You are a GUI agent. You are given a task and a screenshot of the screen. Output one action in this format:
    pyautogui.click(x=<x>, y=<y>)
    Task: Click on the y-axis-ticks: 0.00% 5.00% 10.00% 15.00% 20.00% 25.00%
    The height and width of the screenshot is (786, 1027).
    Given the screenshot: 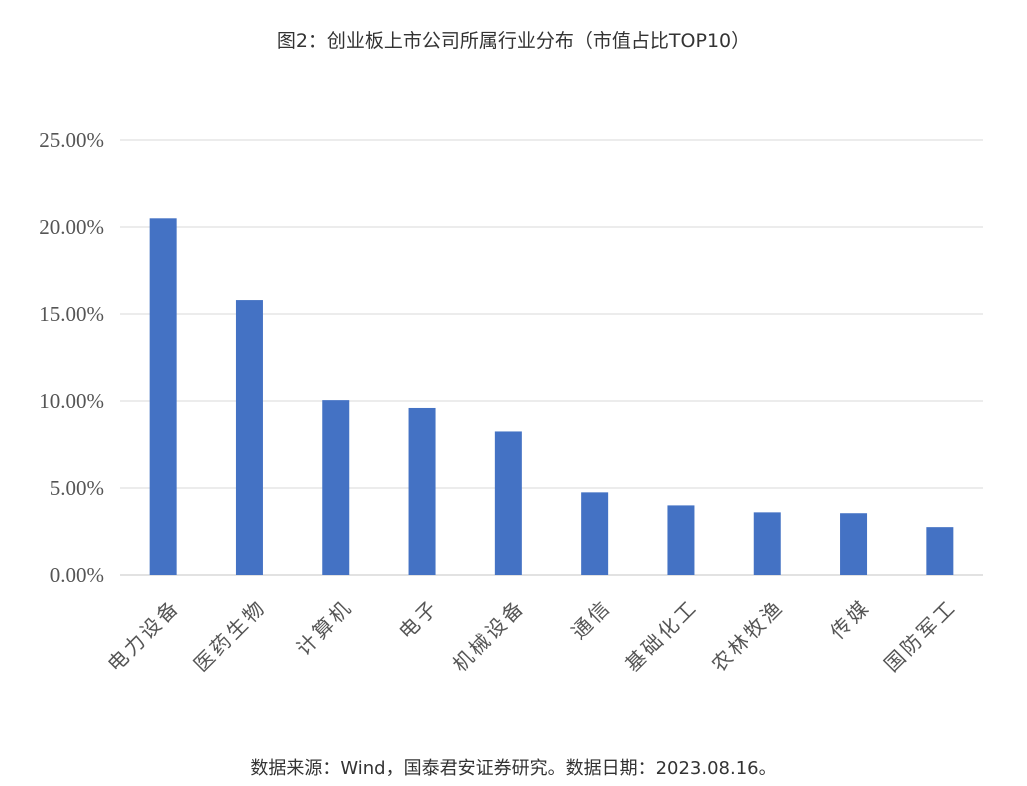 What is the action you would take?
    pyautogui.click(x=71, y=357)
    